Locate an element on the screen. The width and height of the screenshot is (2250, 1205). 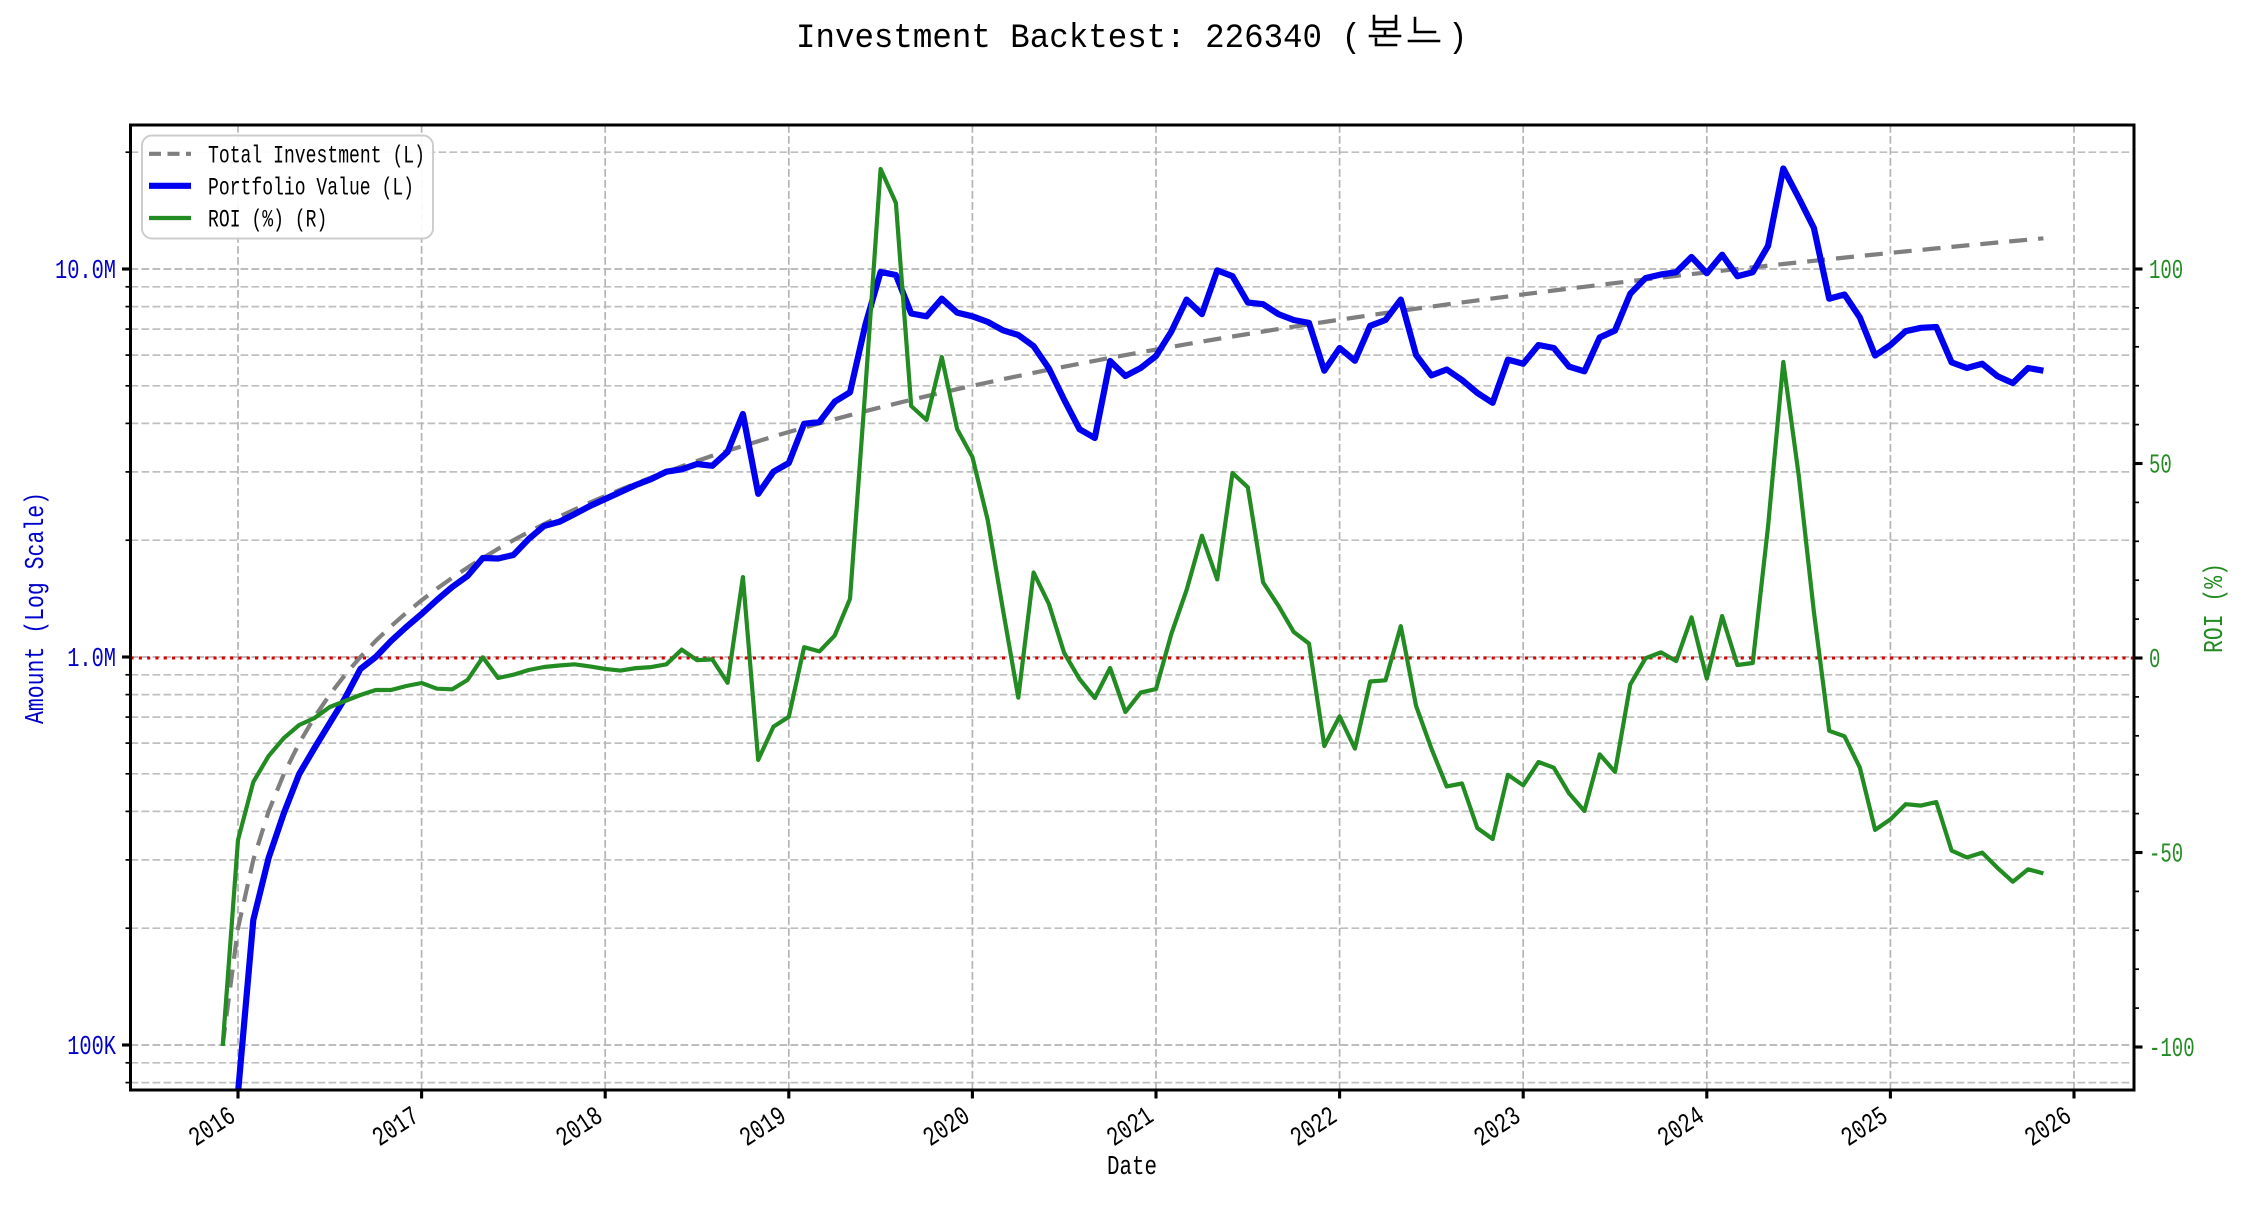
svg-text: Total Investment (L) is located at coordinates (316, 156).